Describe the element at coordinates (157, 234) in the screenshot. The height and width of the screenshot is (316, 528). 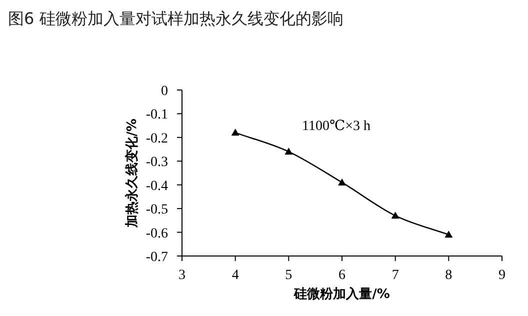
I see `y-tick-label: -0.6` at that location.